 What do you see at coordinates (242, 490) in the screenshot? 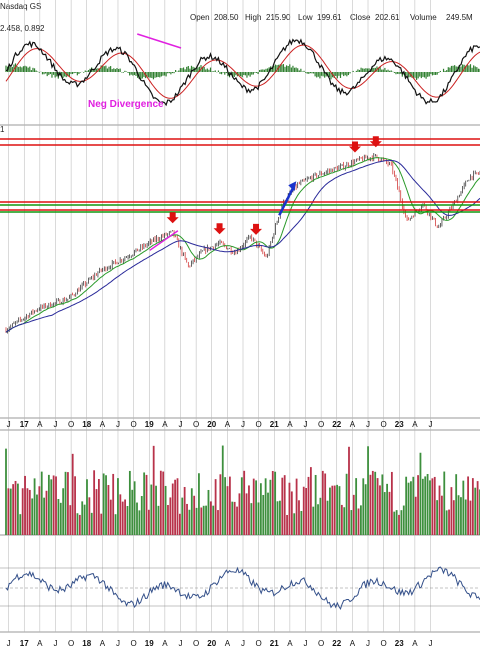
I see `volume-panel` at bounding box center [242, 490].